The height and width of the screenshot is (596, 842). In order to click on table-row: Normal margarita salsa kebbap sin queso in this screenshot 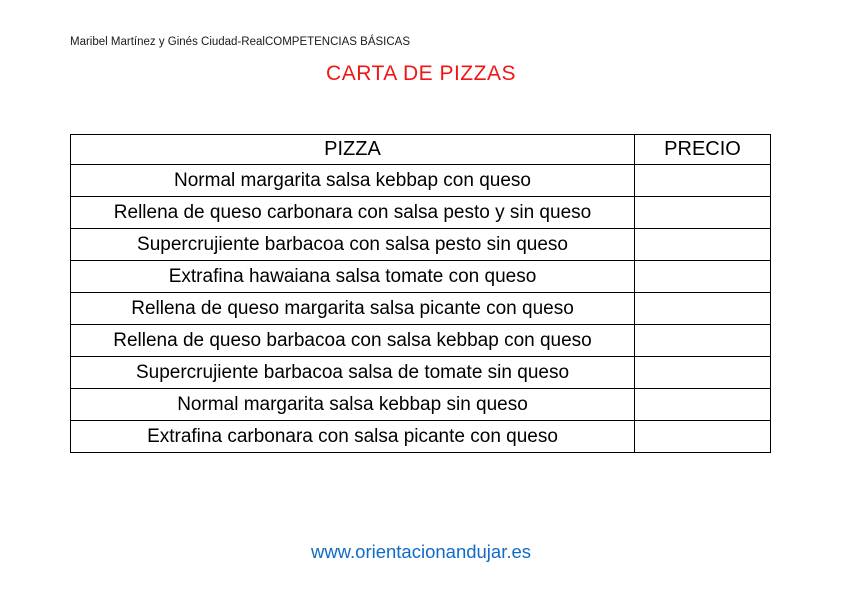, I will do `click(420, 404)`.